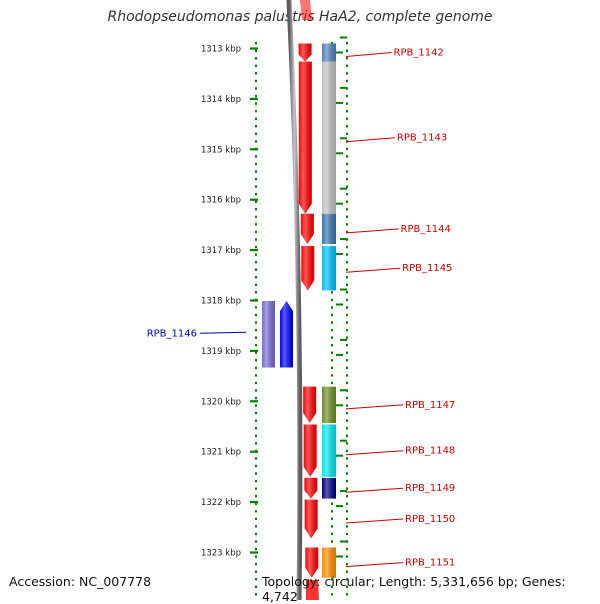 The height and width of the screenshot is (604, 600). I want to click on gene-label: RPB_1148, so click(430, 451).